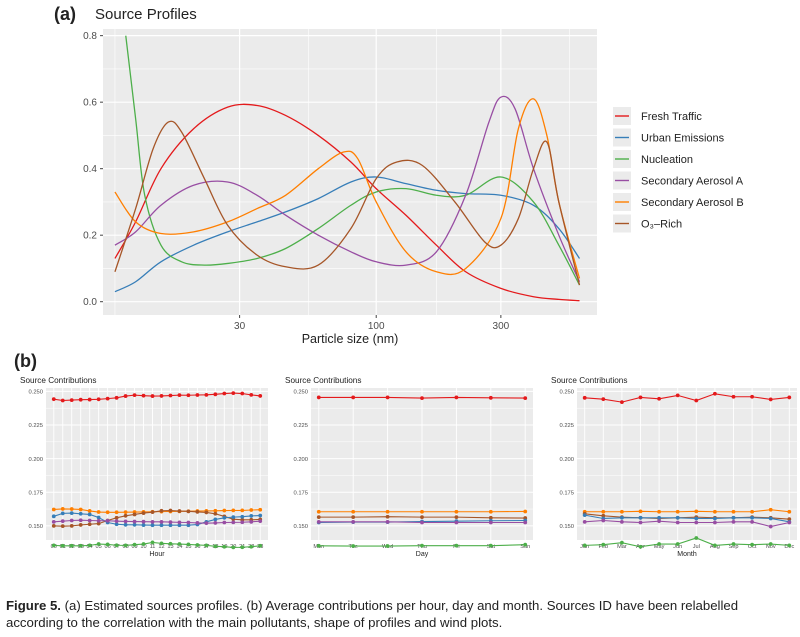 Image resolution: width=800 pixels, height=637 pixels. What do you see at coordinates (525, 547) in the screenshot?
I see `daily-contributions-x-tick-label: Sun` at bounding box center [525, 547].